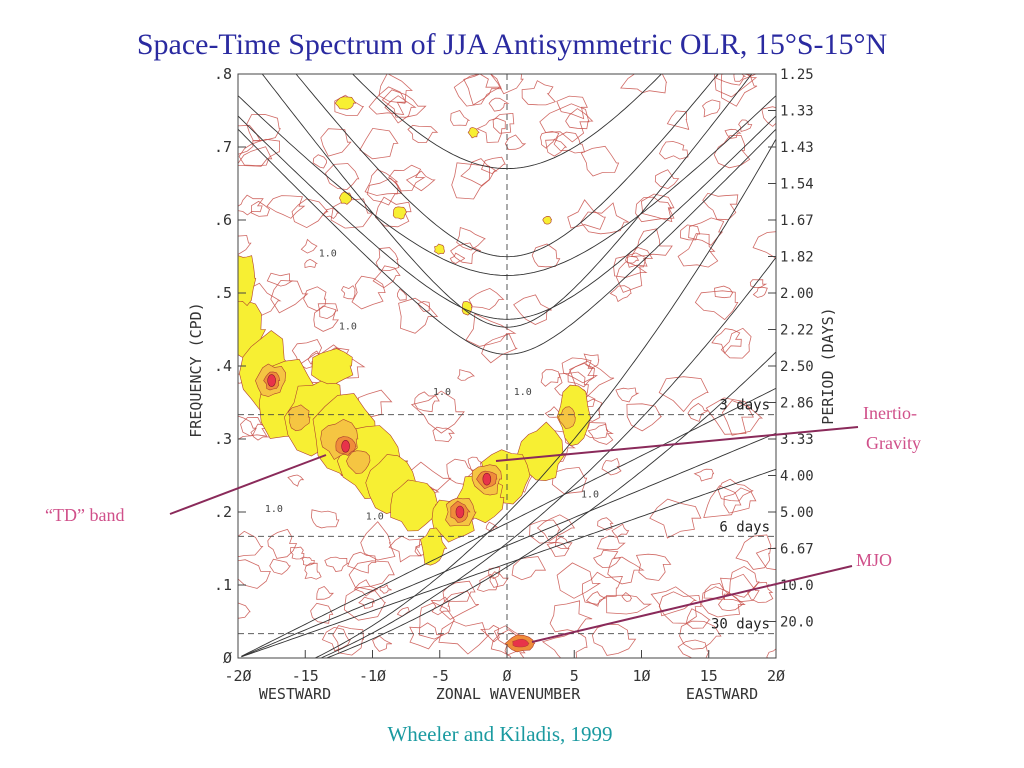 Image resolution: width=1024 pixels, height=768 pixels. I want to click on period-tick-label: 10.0, so click(797, 586).